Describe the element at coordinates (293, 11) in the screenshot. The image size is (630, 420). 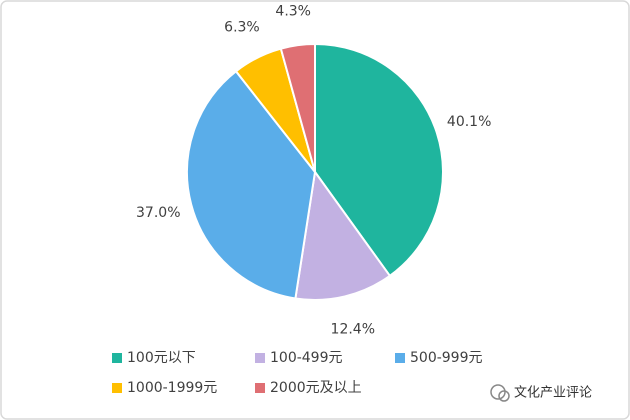
I see `data-label: 4.3%` at that location.